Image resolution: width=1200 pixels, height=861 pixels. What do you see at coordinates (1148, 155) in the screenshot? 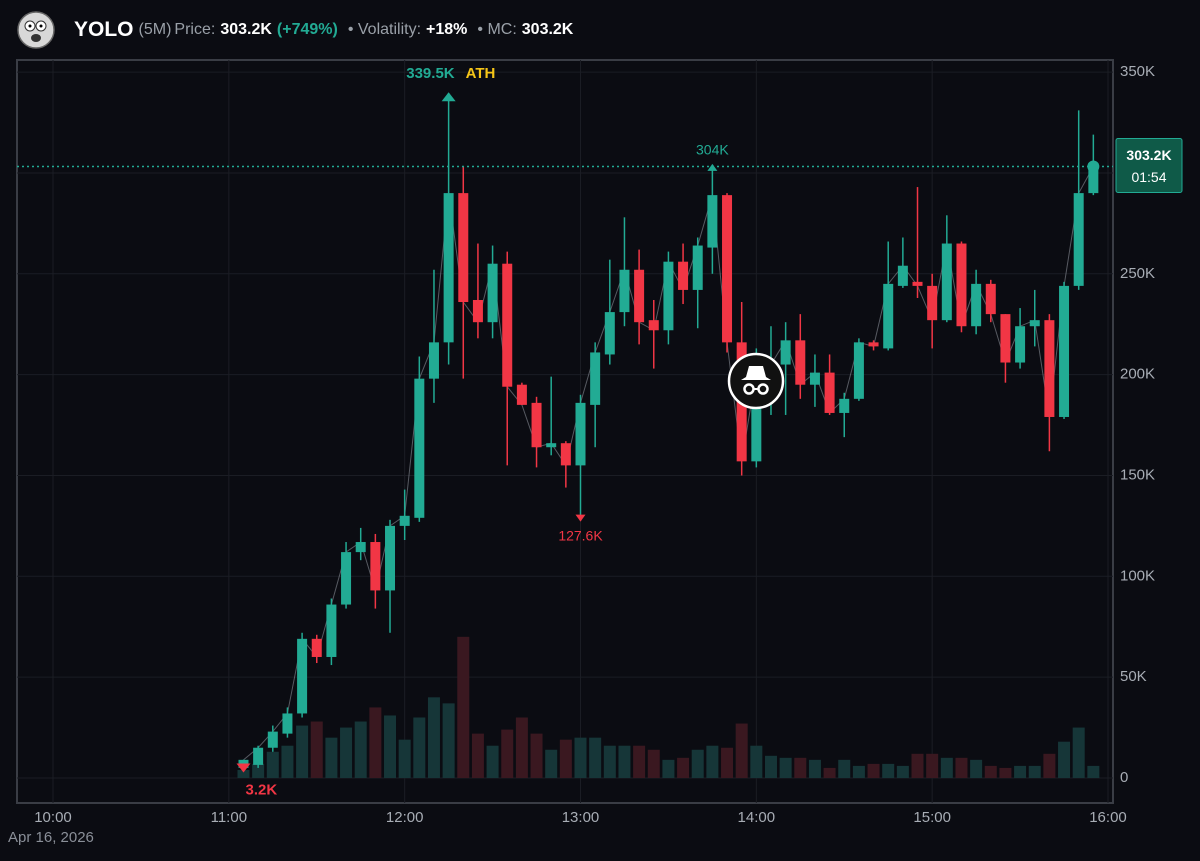
I see `last-price-label: 303.2K` at bounding box center [1148, 155].